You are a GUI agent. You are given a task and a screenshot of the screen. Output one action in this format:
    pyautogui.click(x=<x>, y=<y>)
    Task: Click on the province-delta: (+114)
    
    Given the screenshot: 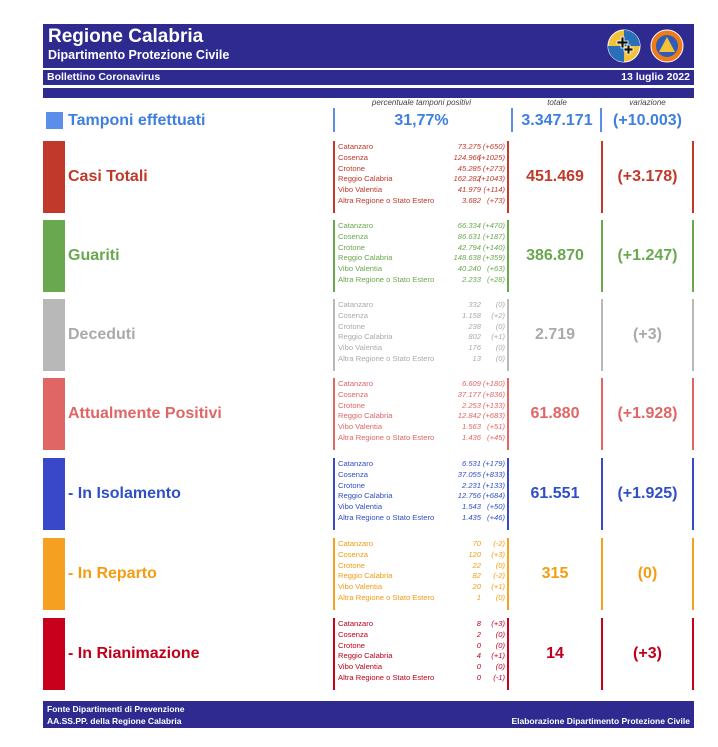 What is the action you would take?
    pyautogui.click(x=494, y=190)
    